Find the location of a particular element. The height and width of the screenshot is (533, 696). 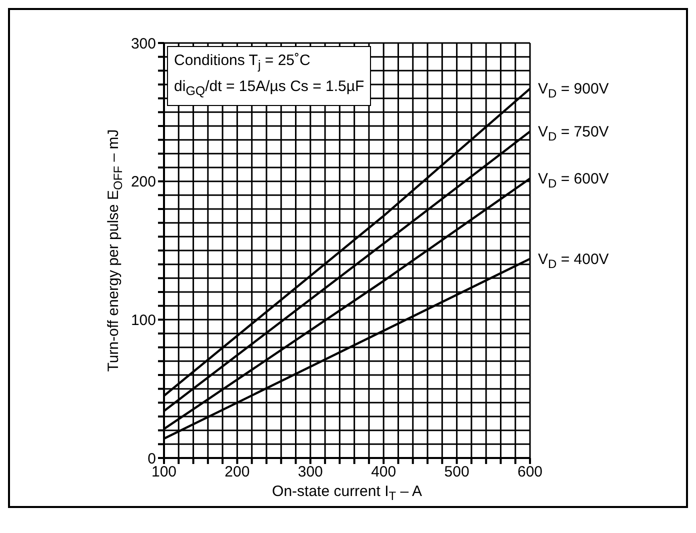

conditions-box: Conditions T$_{j}$ = 25˚C di$_{GQ}$/dt = 15A/µs Cs = 1.5µF is located at coordinates (269, 76).